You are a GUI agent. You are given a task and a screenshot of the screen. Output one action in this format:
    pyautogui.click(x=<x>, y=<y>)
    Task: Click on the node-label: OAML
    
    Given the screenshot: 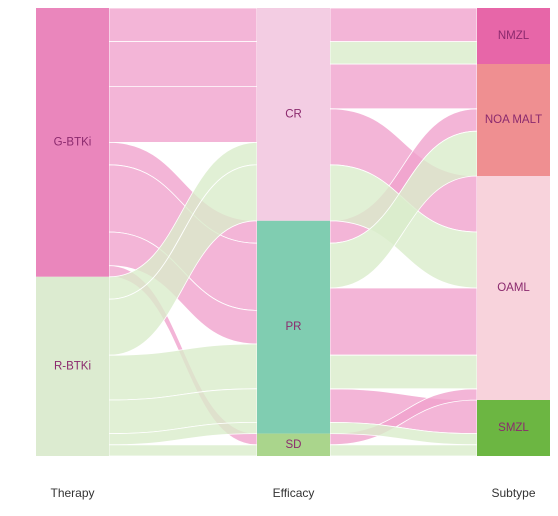 What is the action you would take?
    pyautogui.click(x=513, y=288)
    